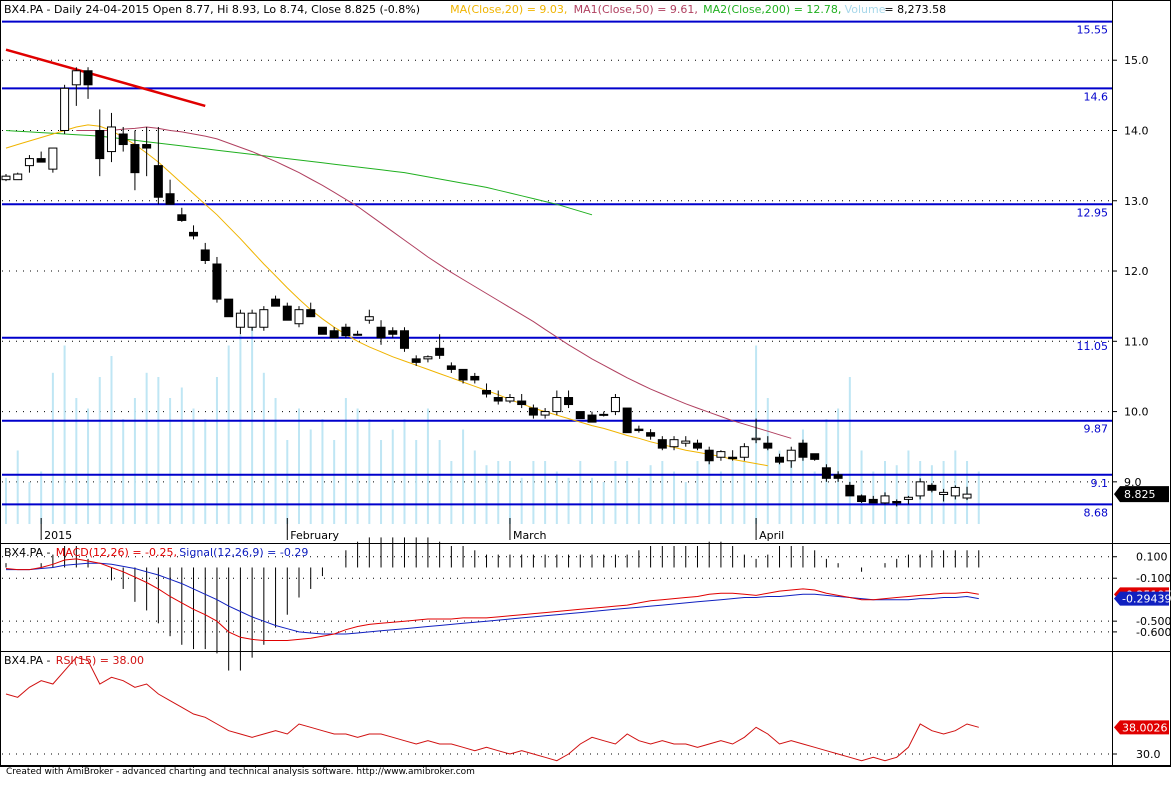 Image resolution: width=1171 pixels, height=785 pixels. Describe the element at coordinates (1136, 412) in the screenshot. I see `price-y-tick-label: 10.0` at that location.